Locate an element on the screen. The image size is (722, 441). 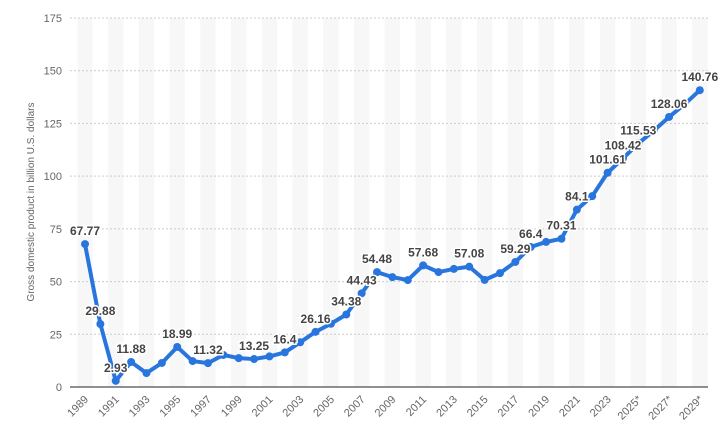
data-label: 59.29 is located at coordinates (515, 249).